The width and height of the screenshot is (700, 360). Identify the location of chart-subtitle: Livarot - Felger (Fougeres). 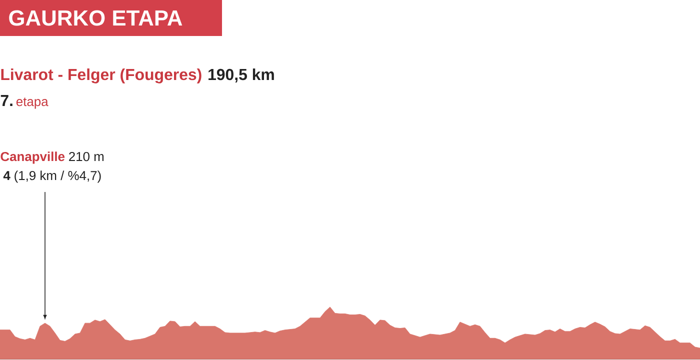
(101, 76).